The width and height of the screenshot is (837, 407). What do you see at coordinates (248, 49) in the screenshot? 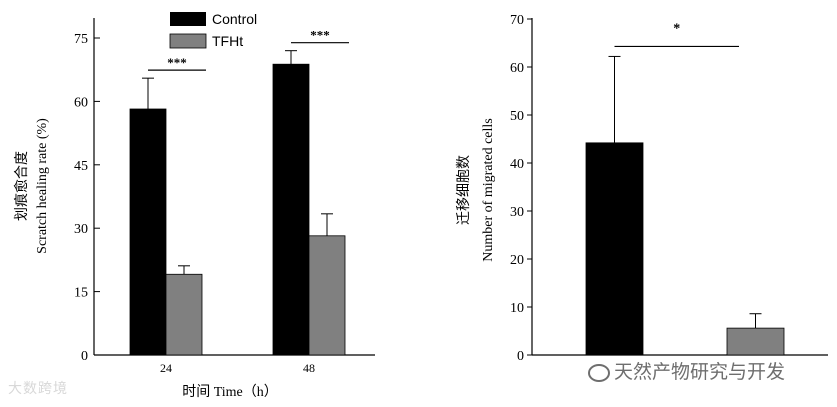
I see `left-significance: *** ***` at bounding box center [248, 49].